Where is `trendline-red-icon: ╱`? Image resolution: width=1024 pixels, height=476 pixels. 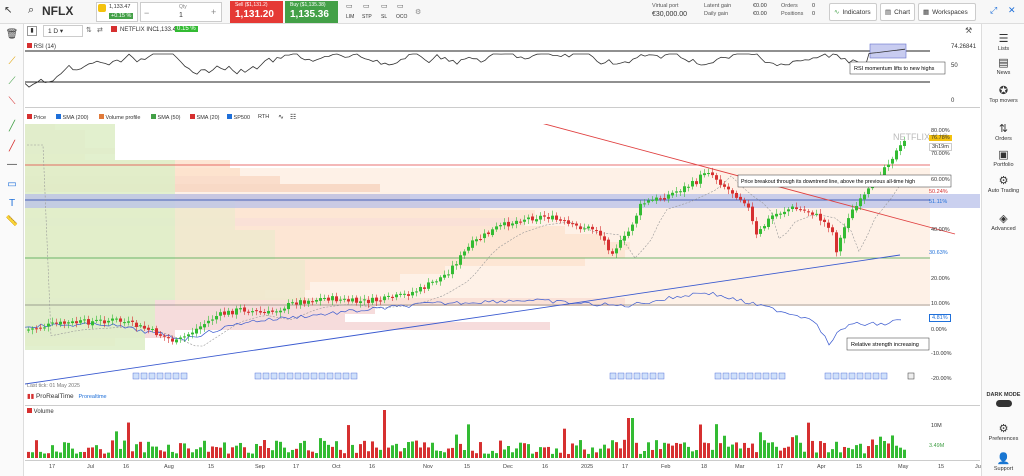
trendline-red-icon: ╱ is located at coordinates (12, 146).